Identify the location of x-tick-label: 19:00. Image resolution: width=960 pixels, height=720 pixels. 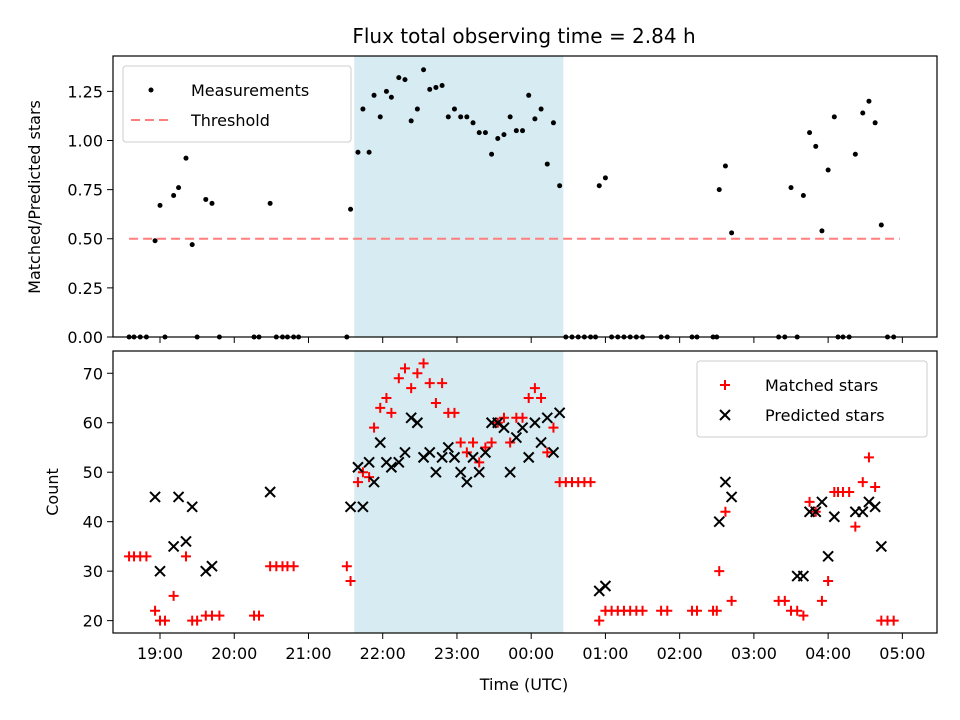
(160, 653).